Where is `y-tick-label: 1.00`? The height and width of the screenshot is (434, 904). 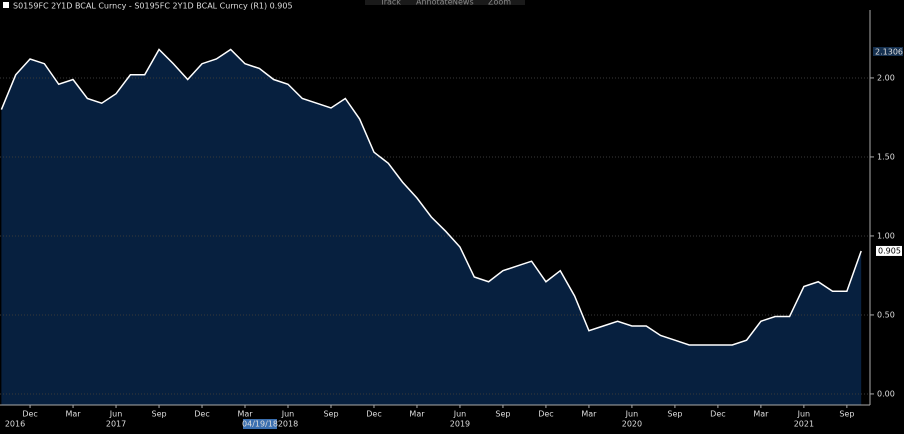
y-tick-label: 1.00 is located at coordinates (886, 235).